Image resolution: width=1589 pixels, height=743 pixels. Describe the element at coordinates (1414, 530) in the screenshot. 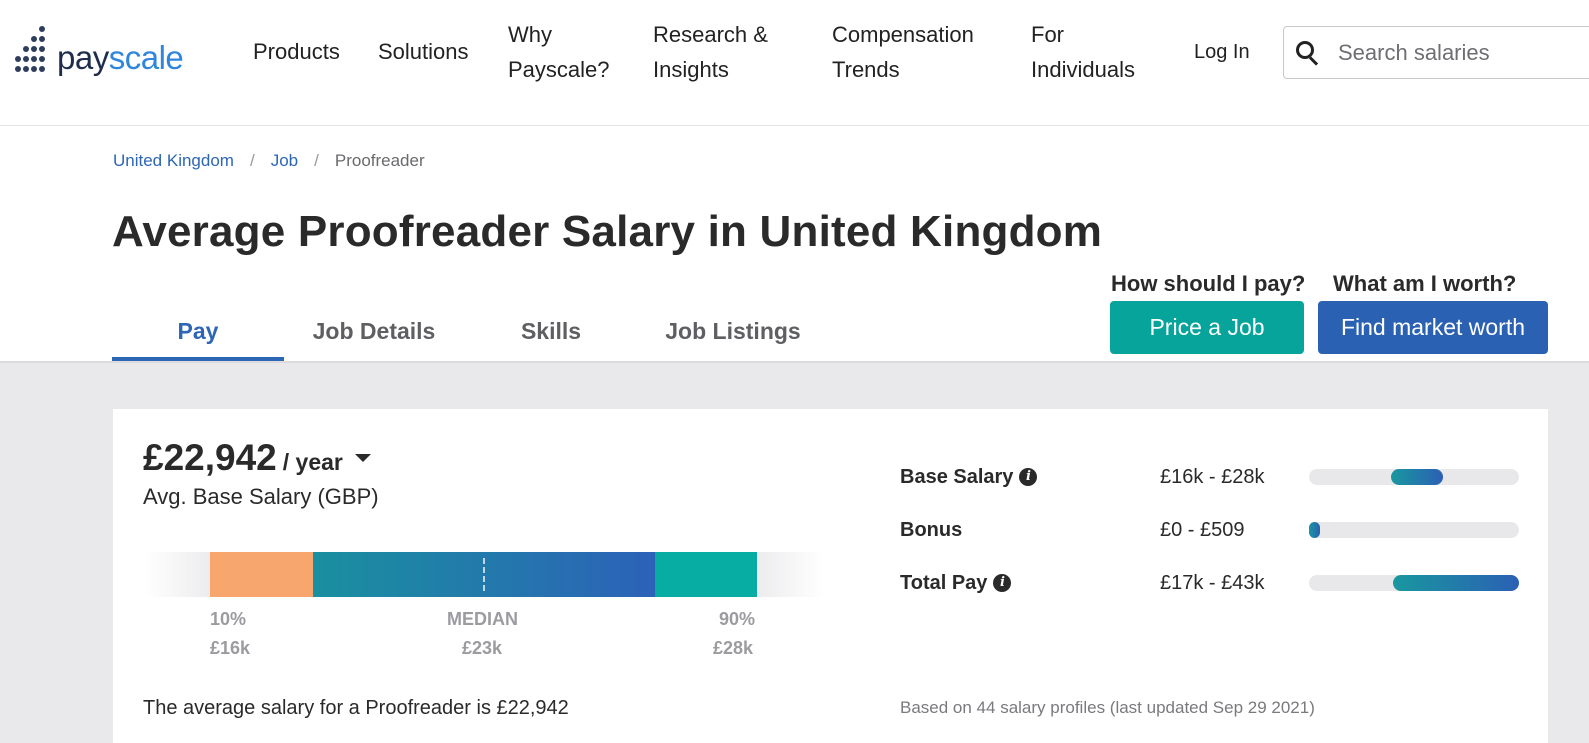

I see `bonus-track` at that location.